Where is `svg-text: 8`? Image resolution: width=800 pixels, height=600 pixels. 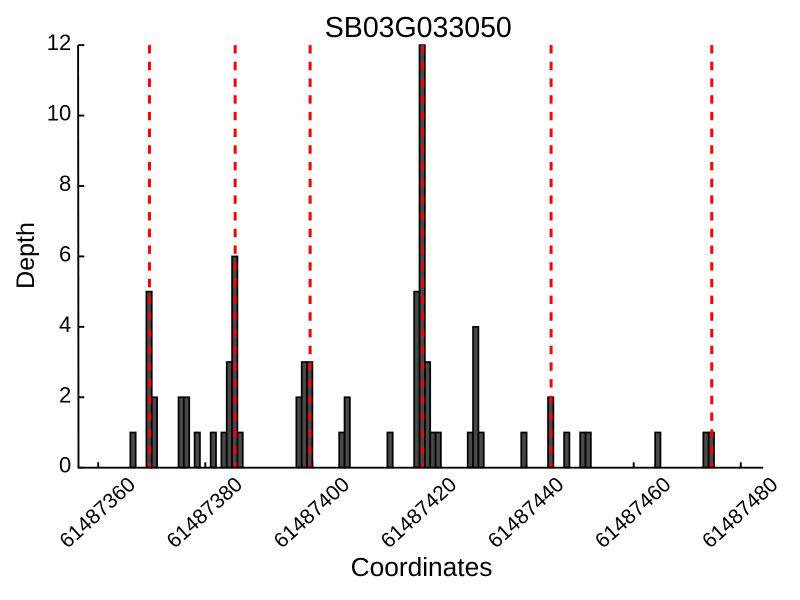 svg-text: 8 is located at coordinates (65, 183).